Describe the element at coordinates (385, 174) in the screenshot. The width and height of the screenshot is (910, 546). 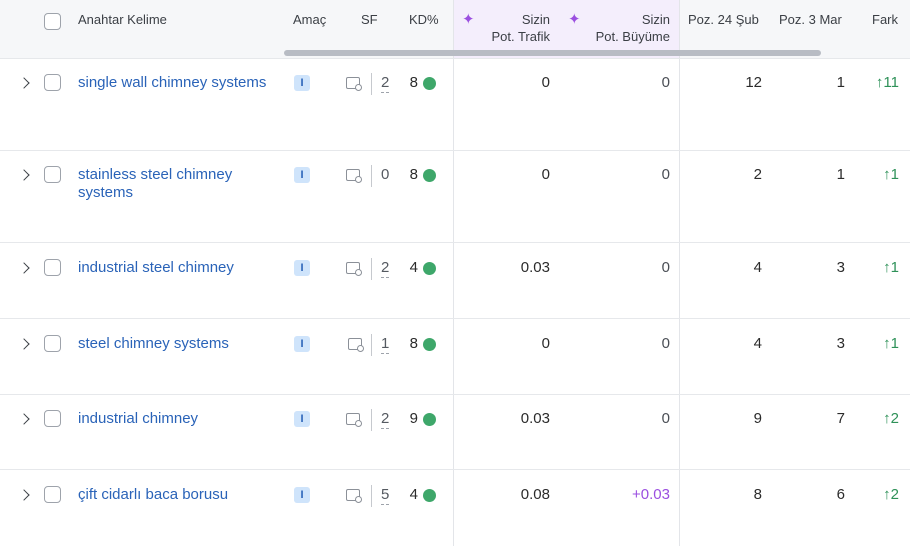
I see `serp-feature-count: 0` at that location.